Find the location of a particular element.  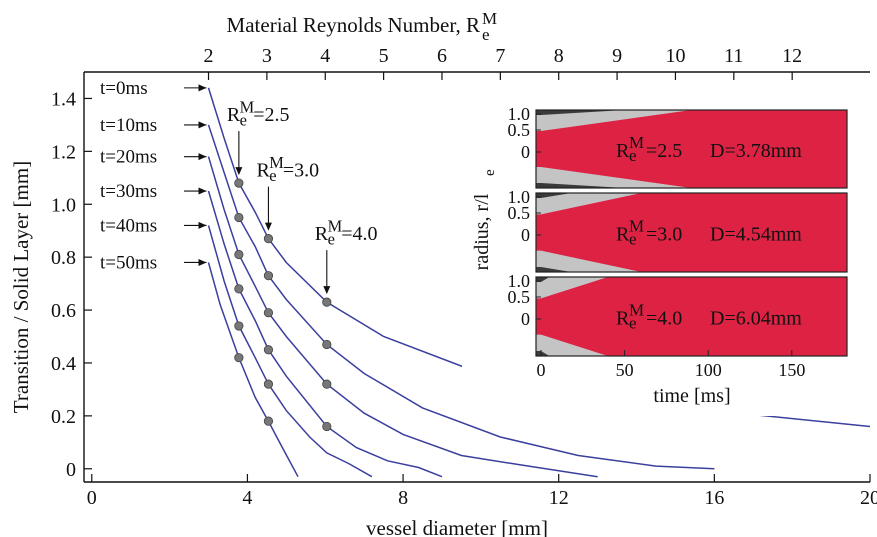

top-tick-label: 8 is located at coordinates (559, 56).